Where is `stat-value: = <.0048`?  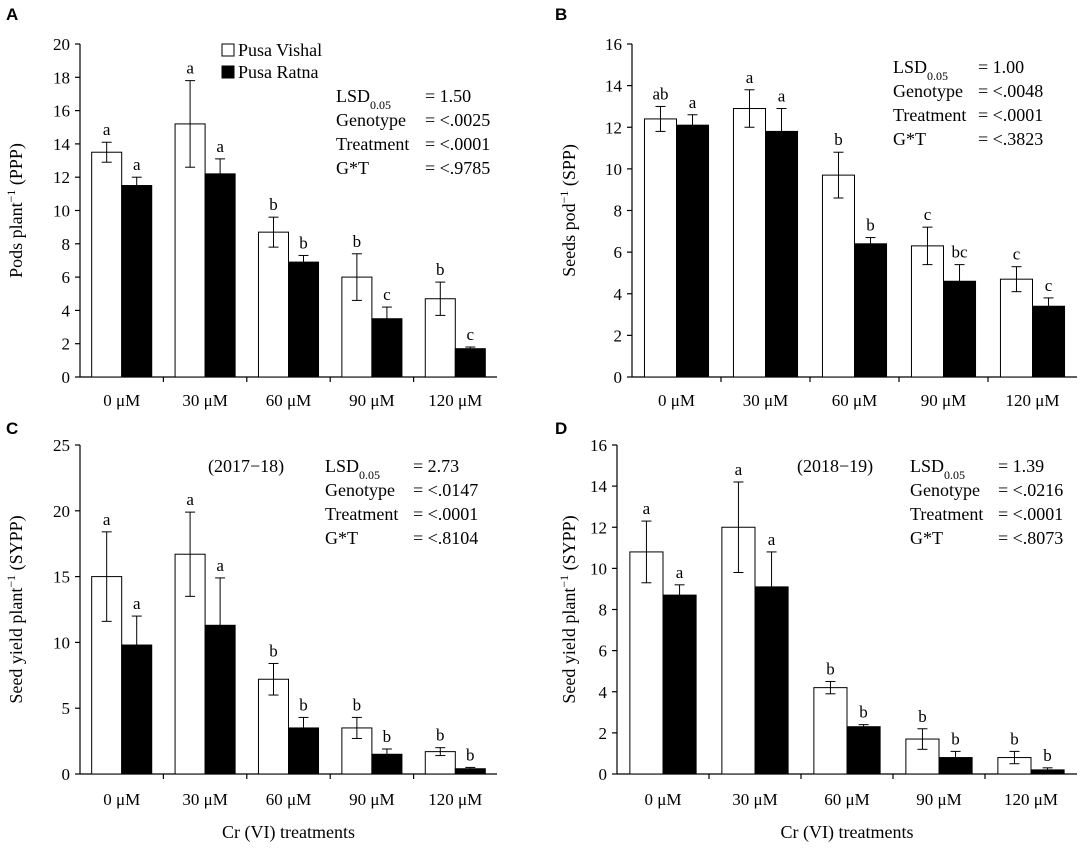
stat-value: = <.0048 is located at coordinates (1010, 91).